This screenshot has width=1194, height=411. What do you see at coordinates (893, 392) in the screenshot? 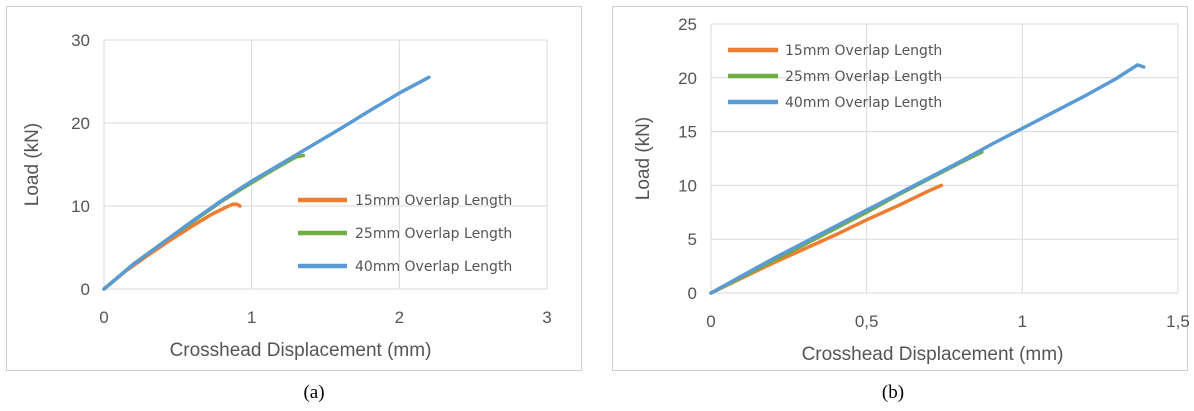
I see `caption-b: (b)` at bounding box center [893, 392].